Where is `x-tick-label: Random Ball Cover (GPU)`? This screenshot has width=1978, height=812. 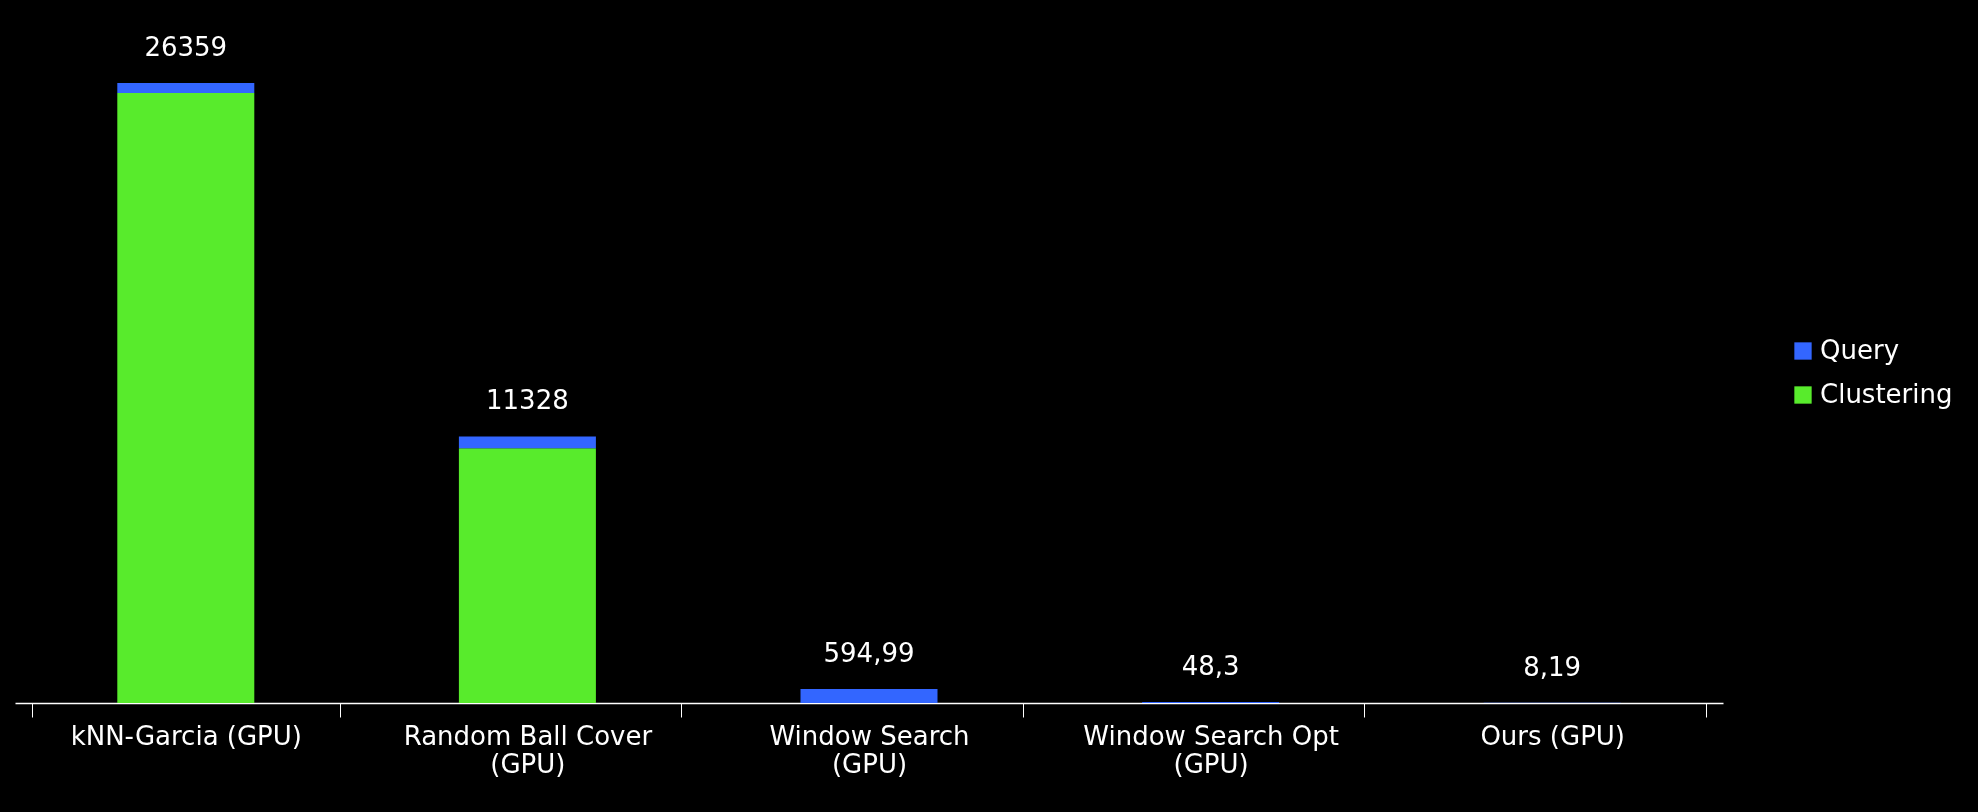 x-tick-label: Random Ball Cover (GPU) is located at coordinates (528, 749).